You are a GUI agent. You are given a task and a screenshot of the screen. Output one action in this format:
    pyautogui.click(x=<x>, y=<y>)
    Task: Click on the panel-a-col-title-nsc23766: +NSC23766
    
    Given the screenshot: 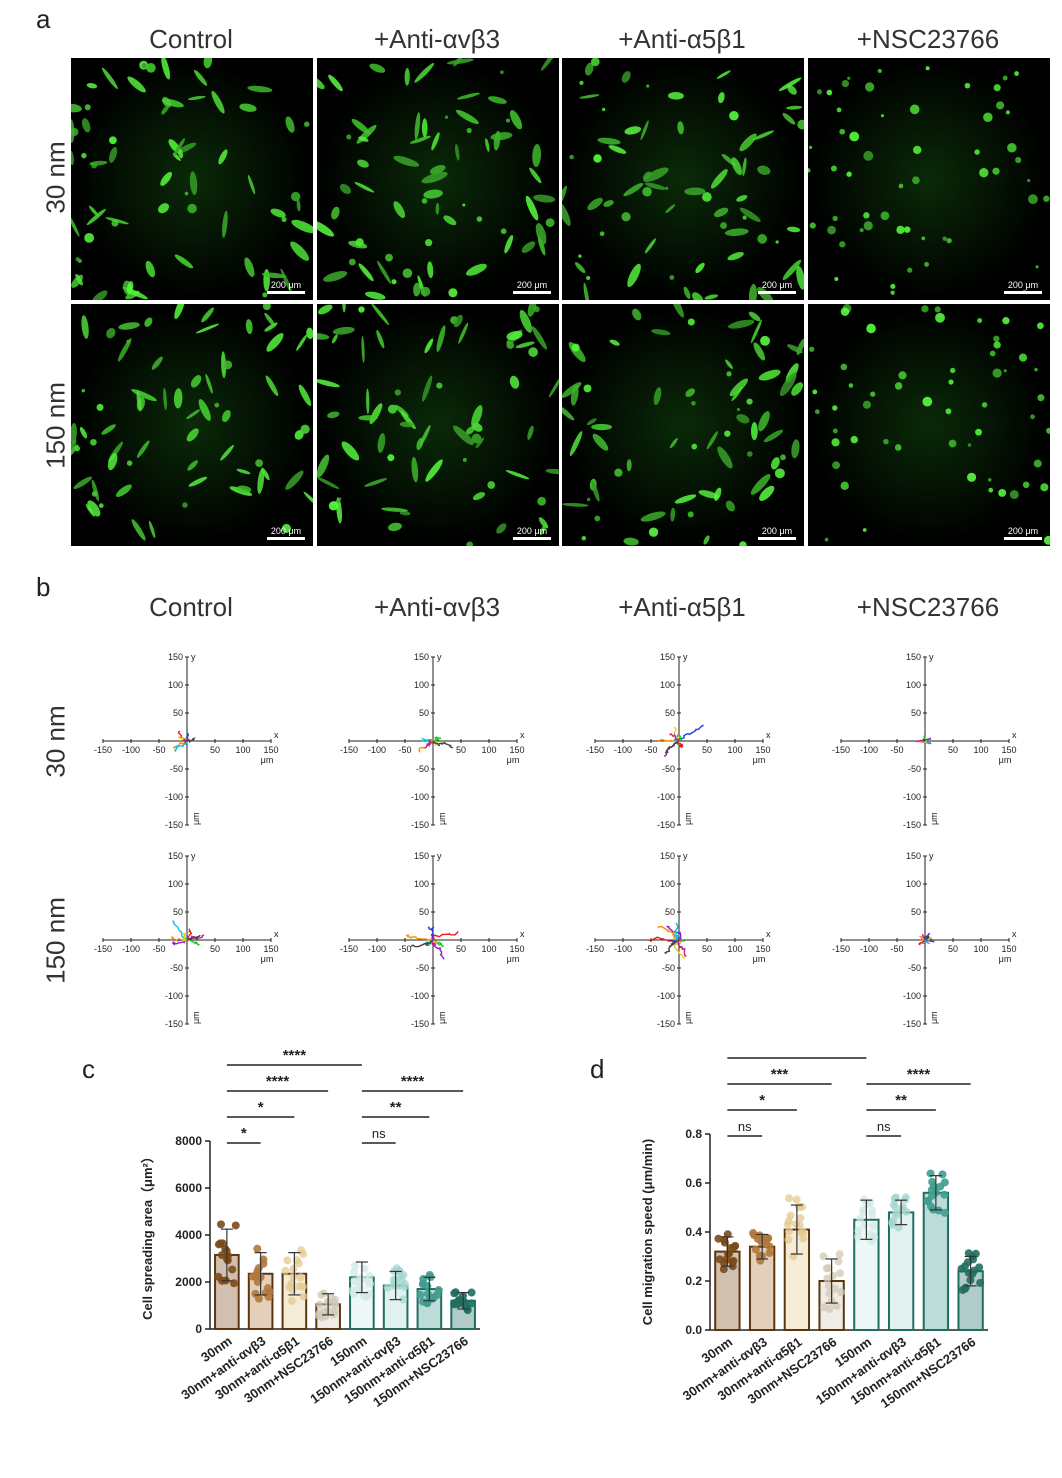 What is the action you would take?
    pyautogui.click(x=928, y=39)
    